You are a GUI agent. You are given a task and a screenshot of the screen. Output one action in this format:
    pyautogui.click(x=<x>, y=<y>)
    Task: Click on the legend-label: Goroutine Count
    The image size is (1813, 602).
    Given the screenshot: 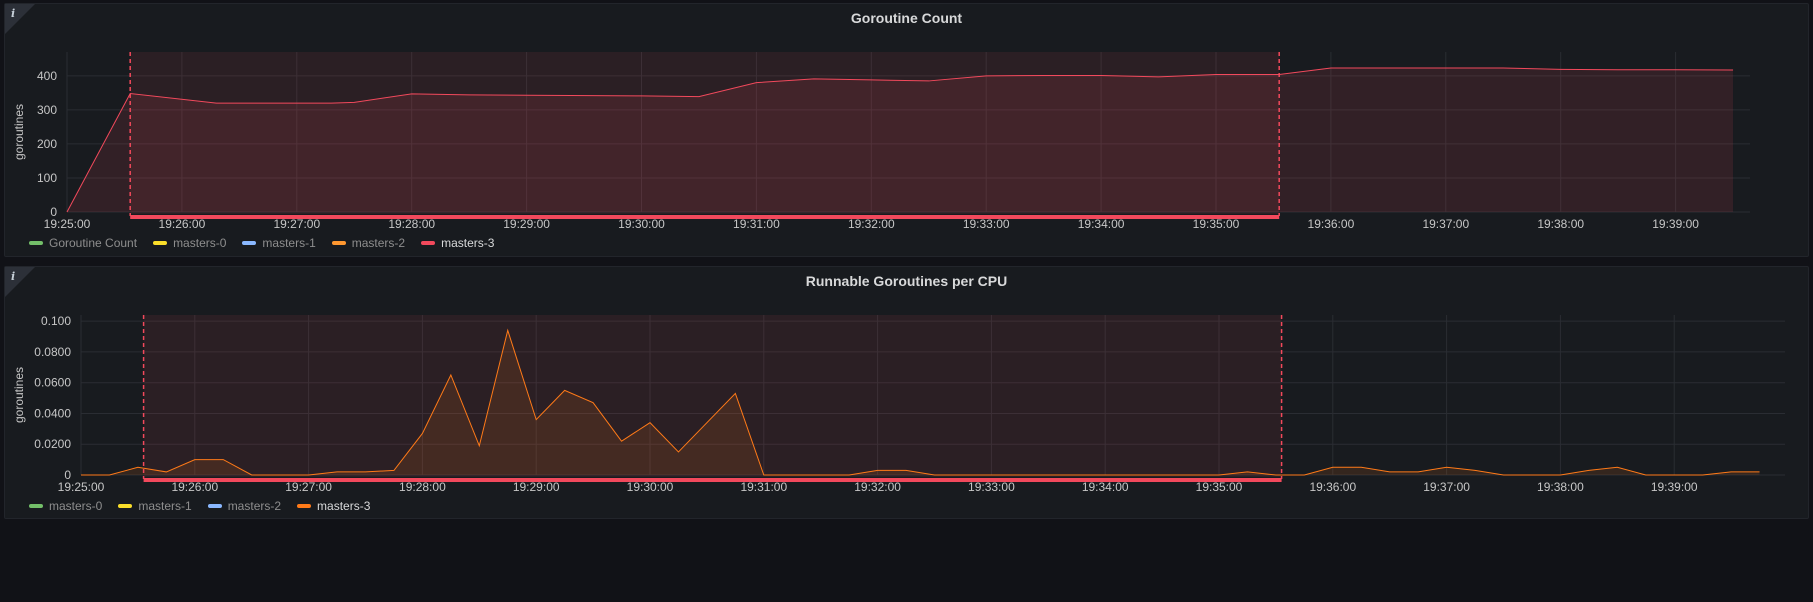 What is the action you would take?
    pyautogui.click(x=93, y=243)
    